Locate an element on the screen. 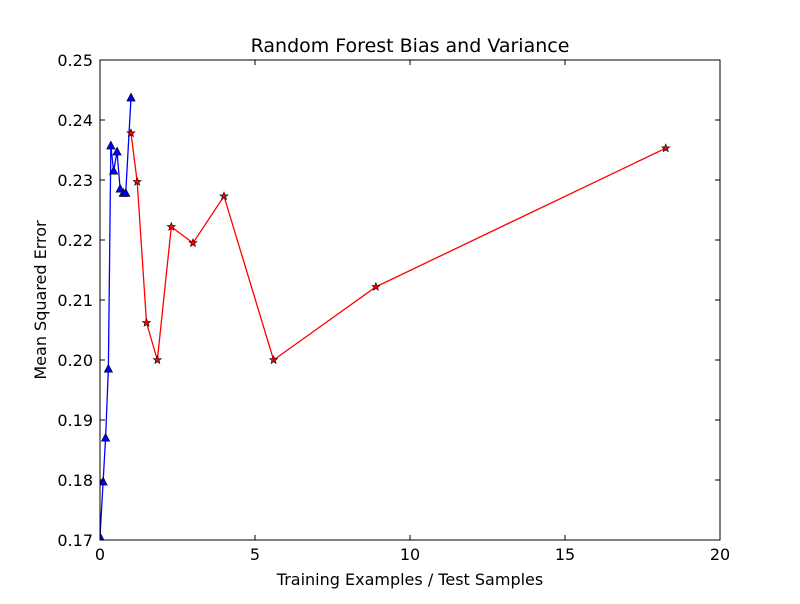  y-tick-label: 0.17 is located at coordinates (75, 540).